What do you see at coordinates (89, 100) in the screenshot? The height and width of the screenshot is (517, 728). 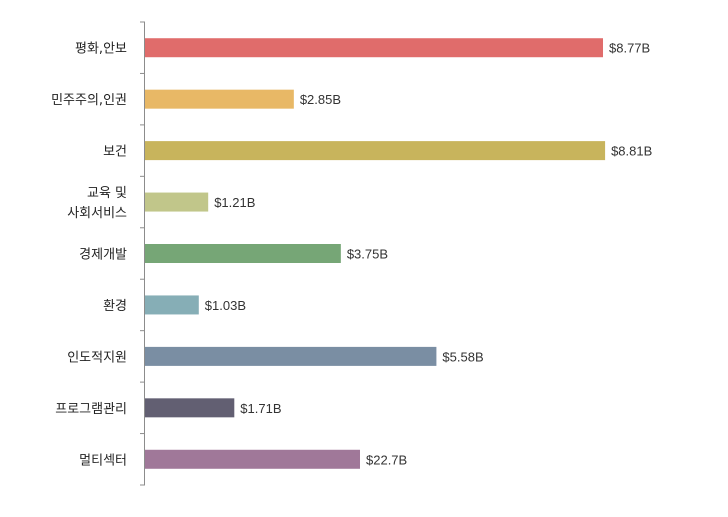 I see `category-label: 민주주의,인권` at bounding box center [89, 100].